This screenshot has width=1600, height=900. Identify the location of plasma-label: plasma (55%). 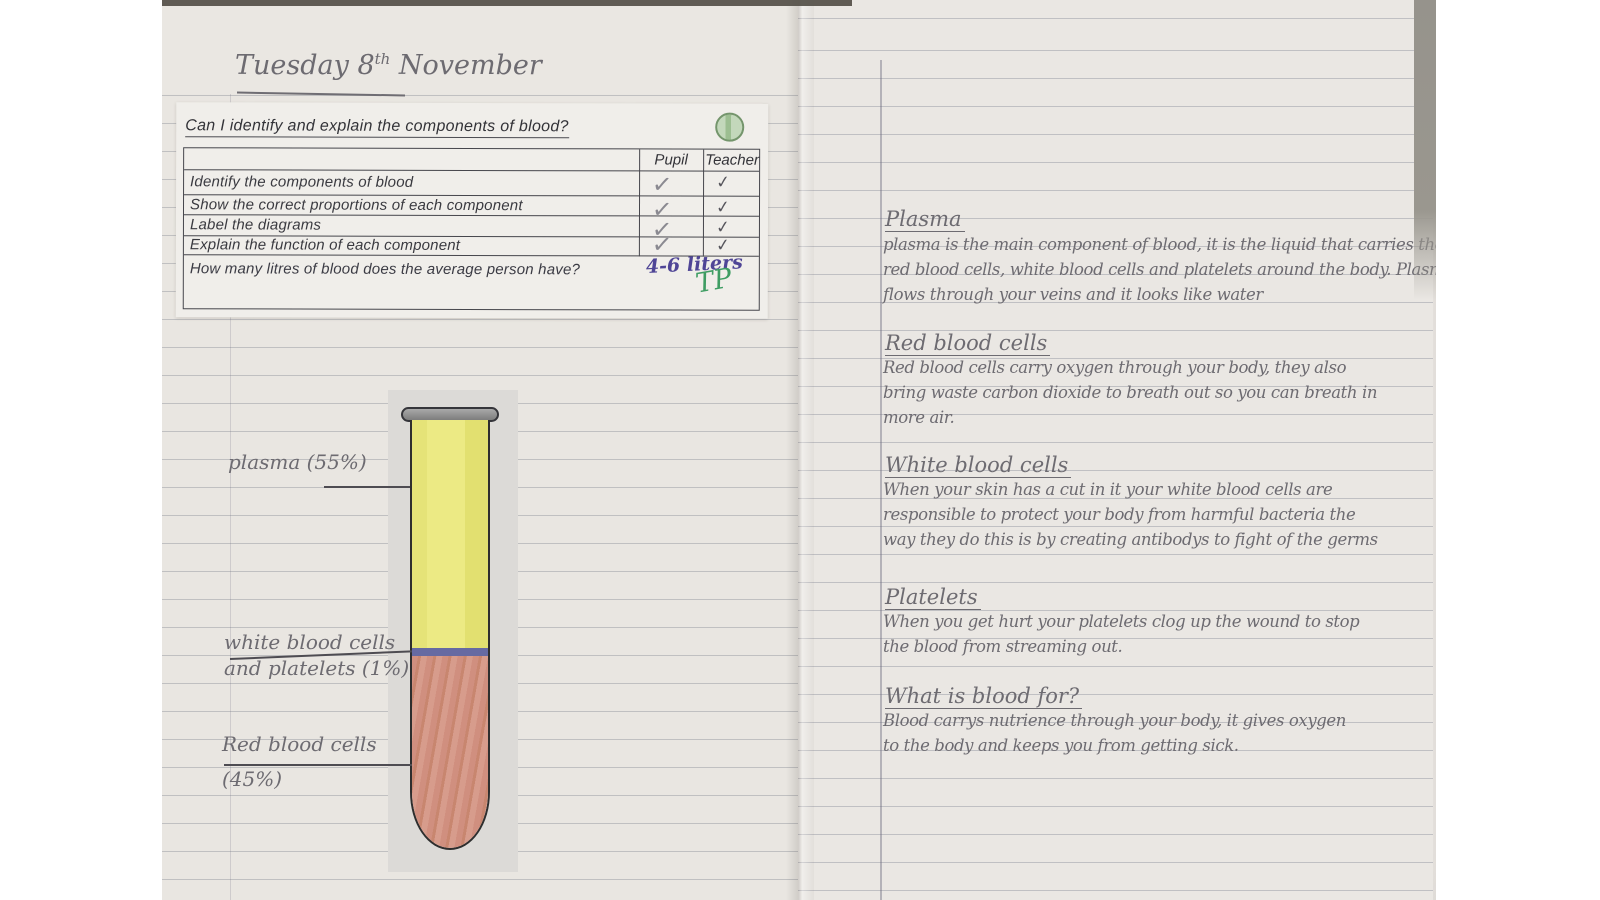
(297, 462).